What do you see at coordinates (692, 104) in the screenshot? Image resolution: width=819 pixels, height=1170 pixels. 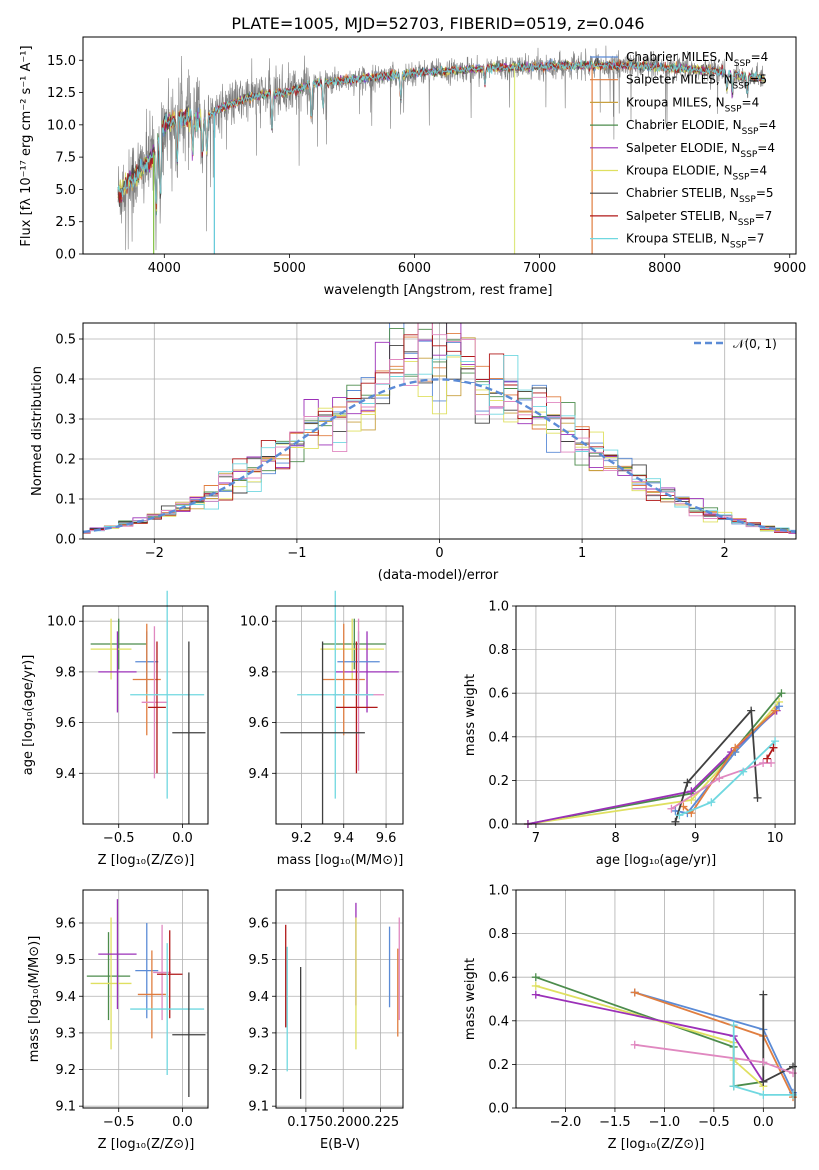 I see `legend-label: Kroupa MILES, NSSP=4` at bounding box center [692, 104].